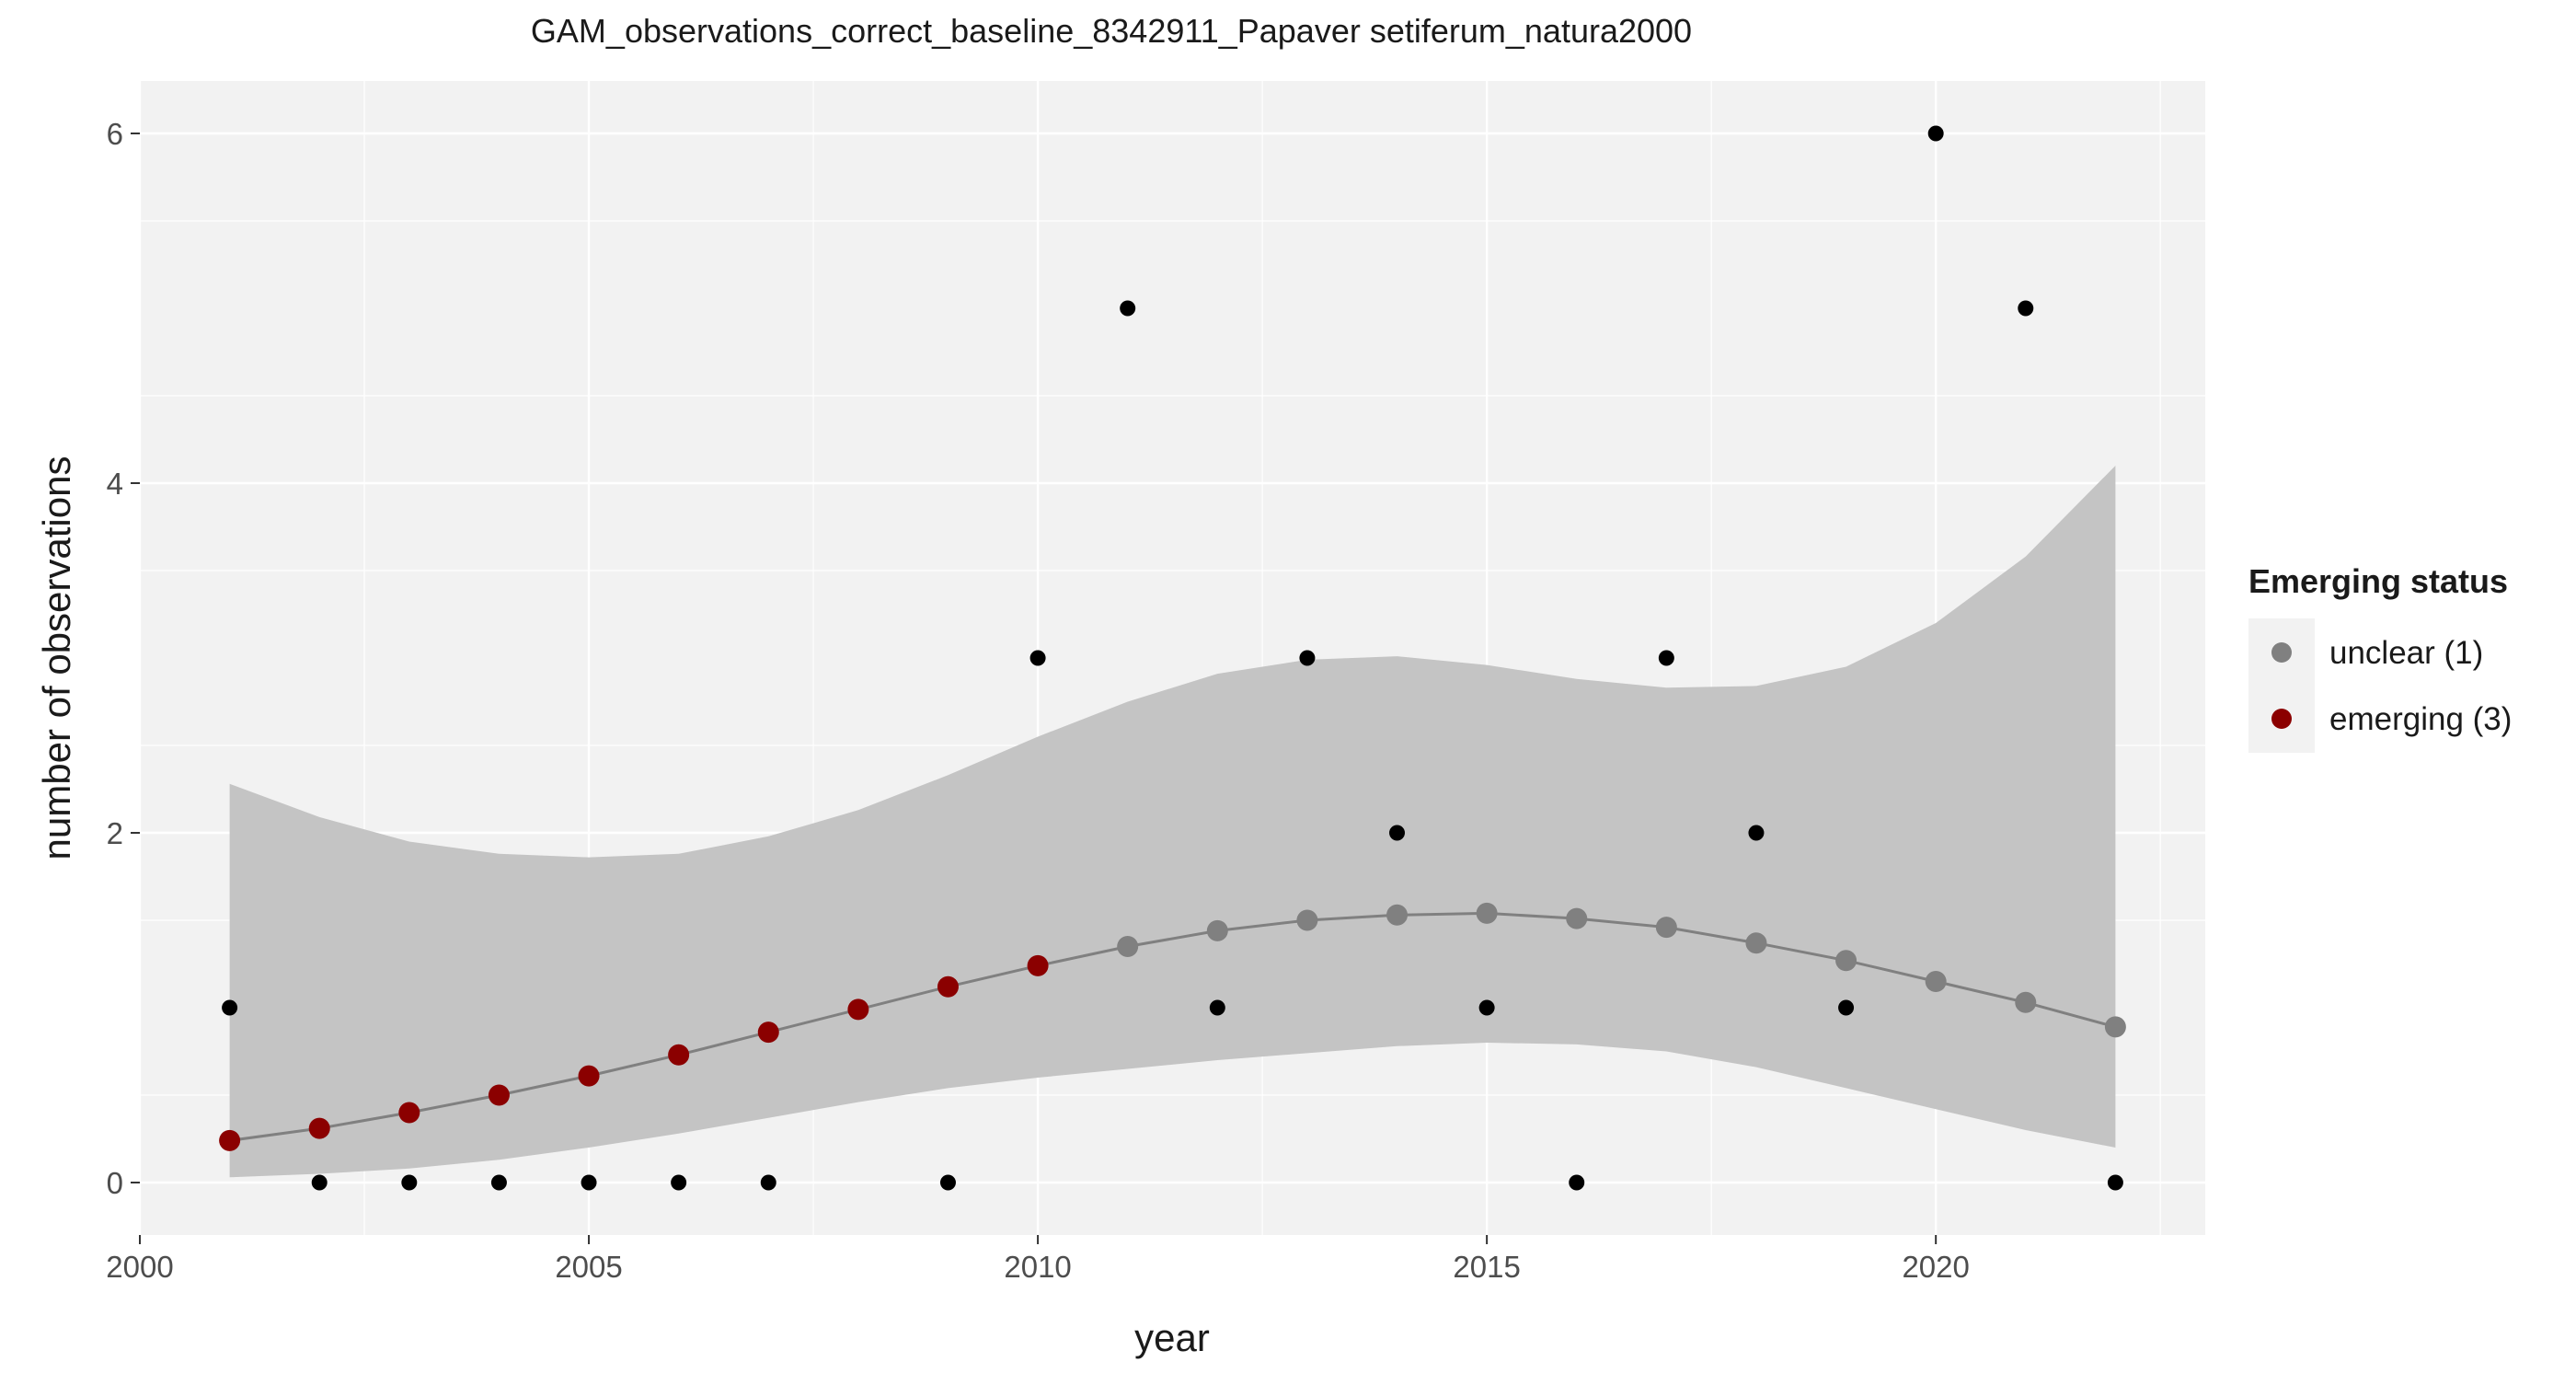 This screenshot has height=1385, width=2576. Describe the element at coordinates (2281, 685) in the screenshot. I see `legend-key-background` at that location.